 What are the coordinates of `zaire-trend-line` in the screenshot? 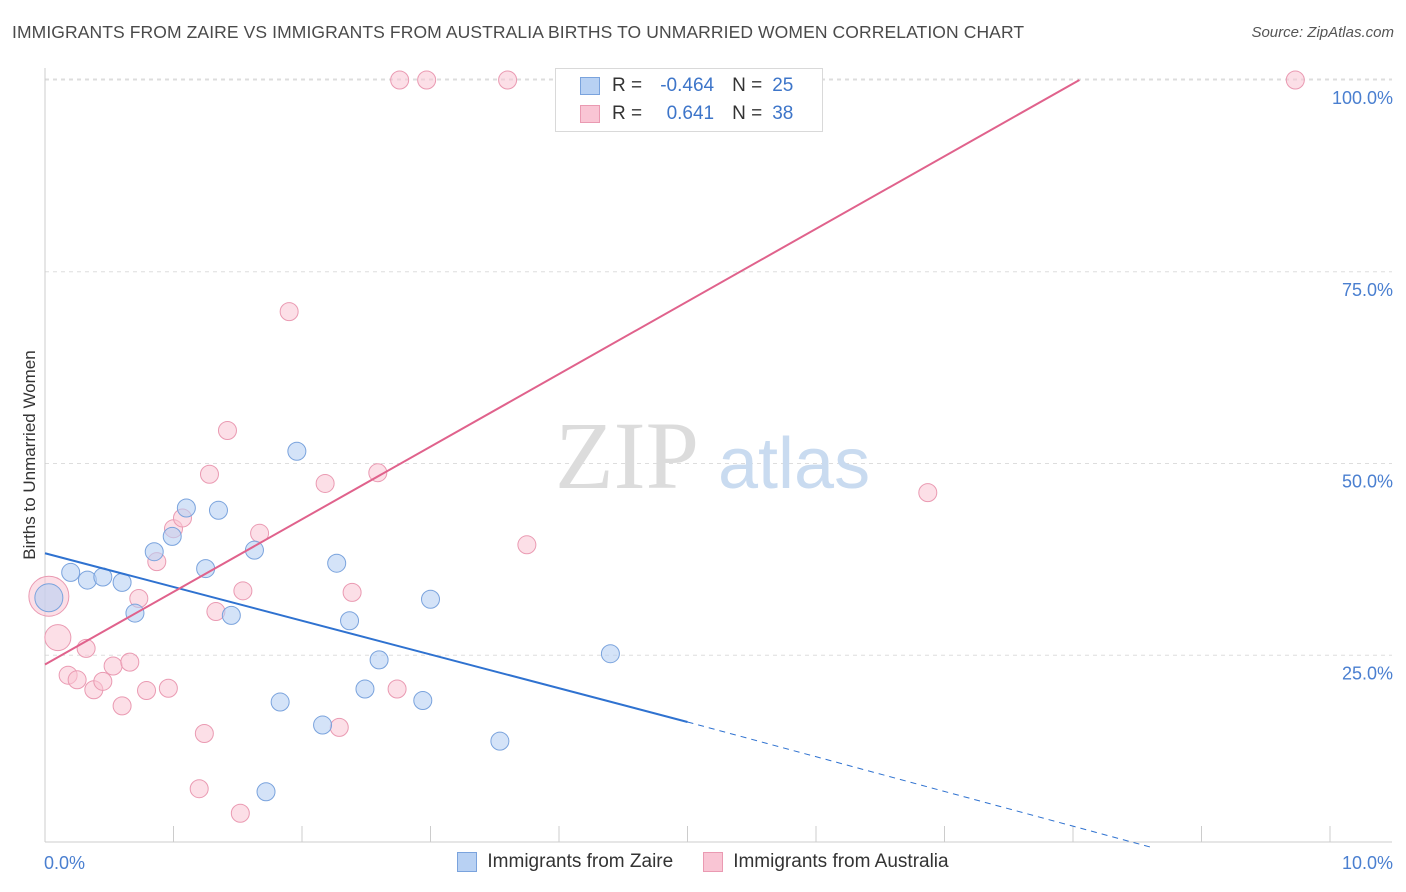 It's located at (366, 637).